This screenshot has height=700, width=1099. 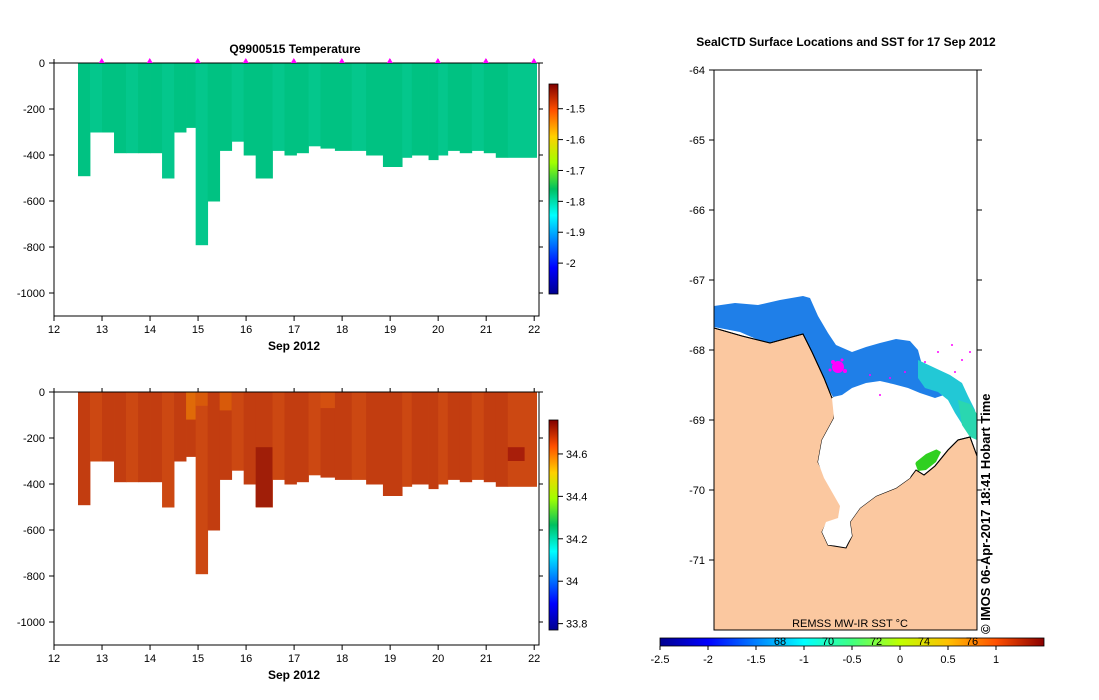 I want to click on lat-tick-label: -71, so click(x=697, y=561).